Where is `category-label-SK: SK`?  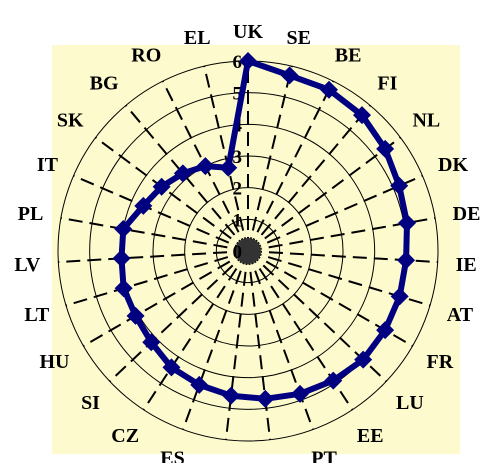
category-label-SK: SK is located at coordinates (70, 121).